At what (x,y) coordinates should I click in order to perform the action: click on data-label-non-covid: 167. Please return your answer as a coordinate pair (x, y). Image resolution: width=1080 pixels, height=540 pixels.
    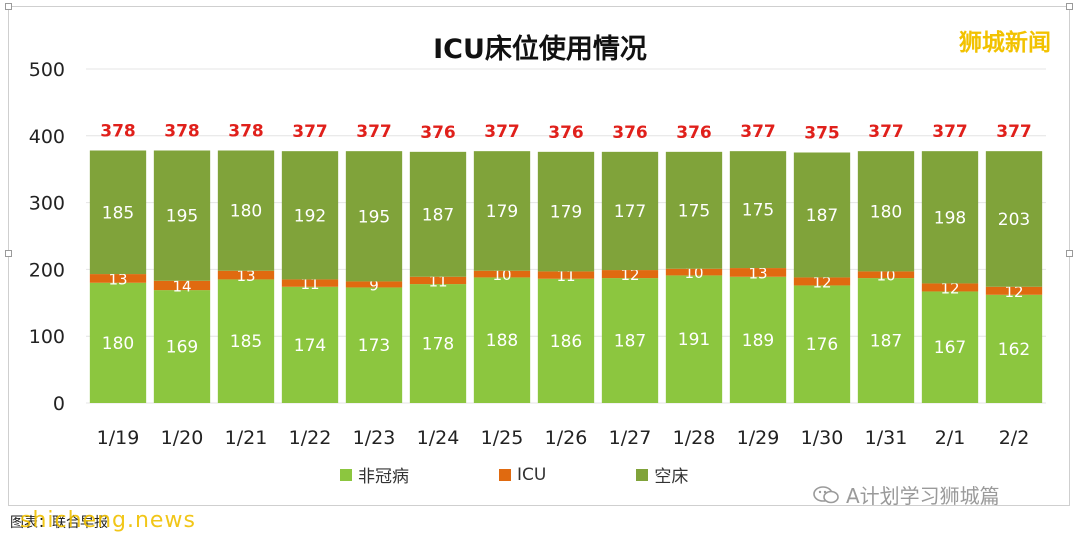
    Looking at the image, I should click on (950, 348).